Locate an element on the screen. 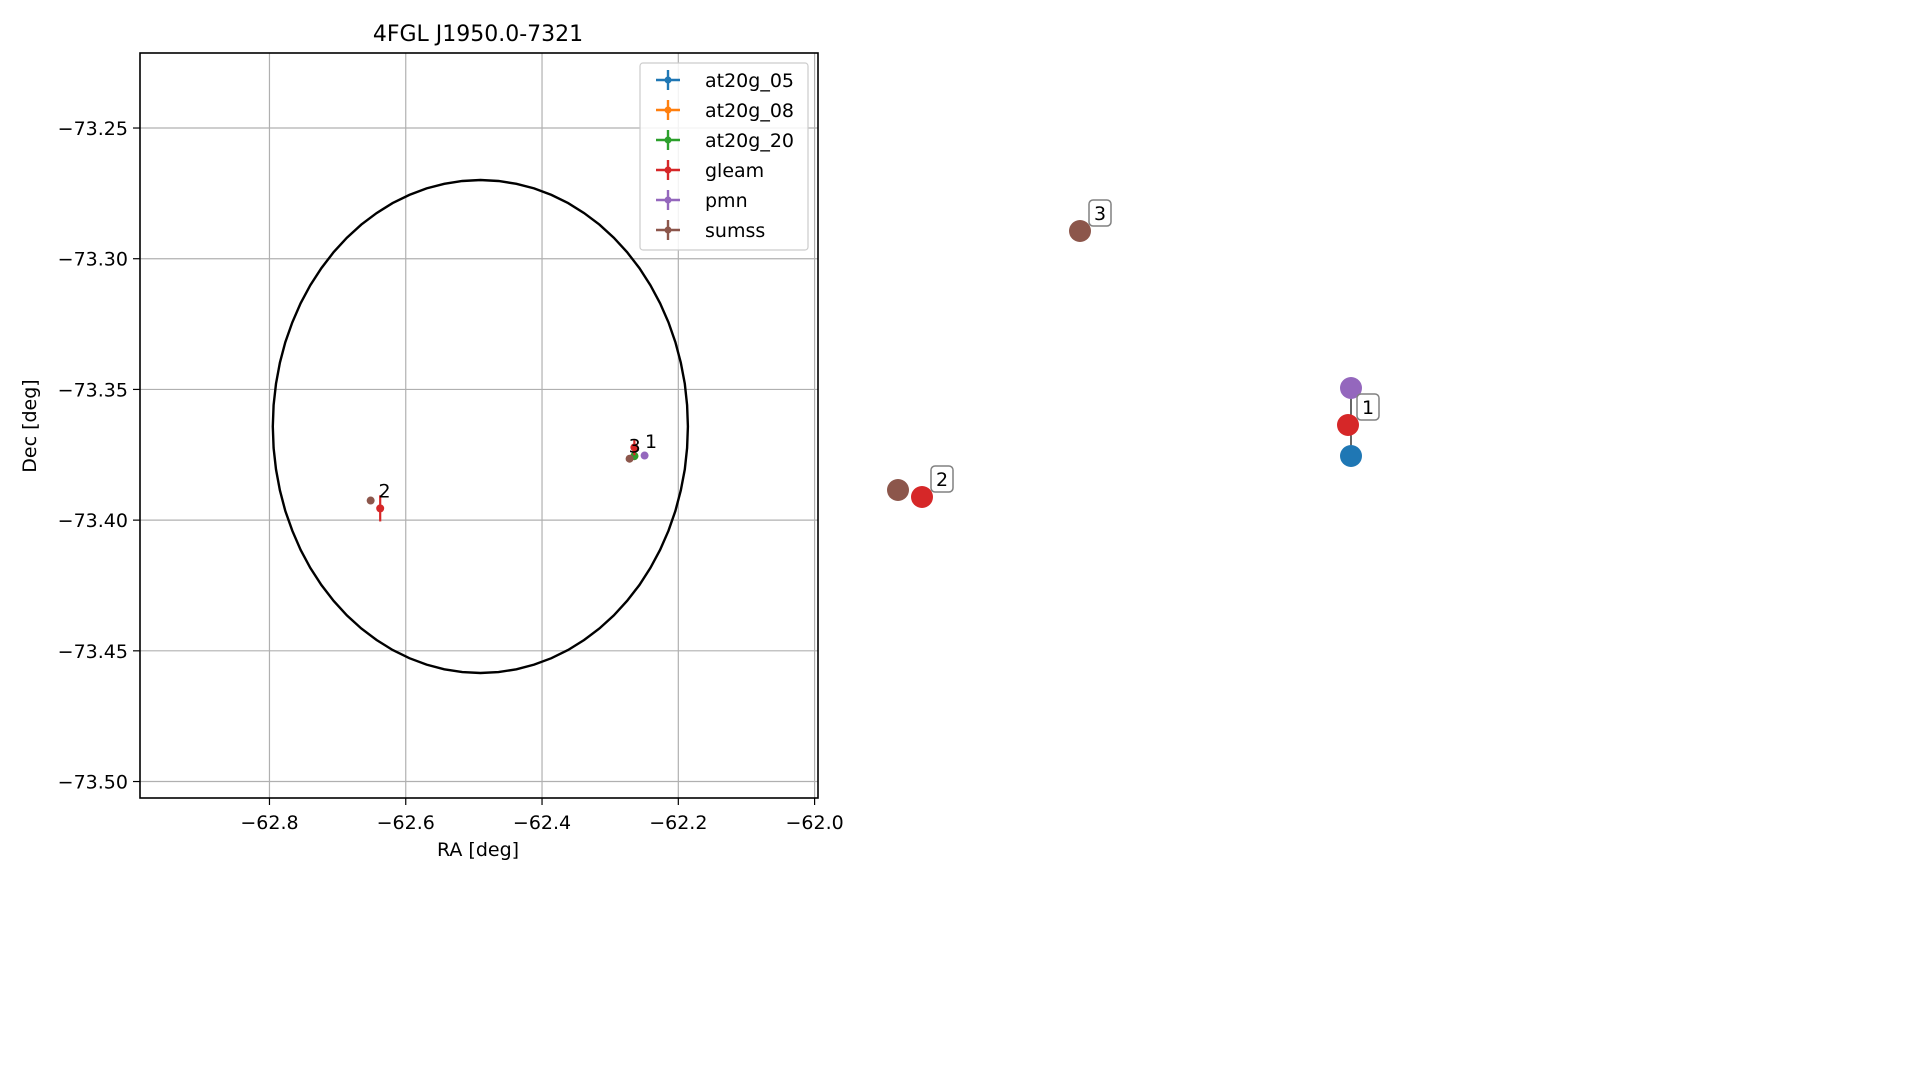  x-tick-label: −62.0 is located at coordinates (814, 823).